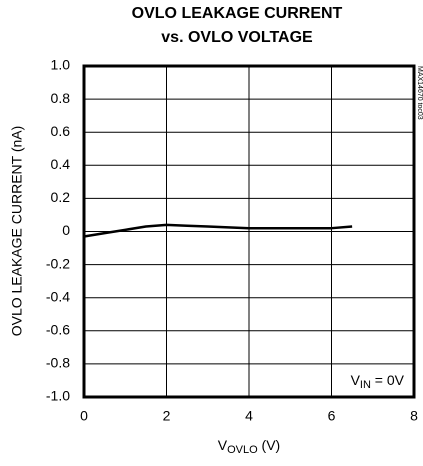  I want to click on chart-title: OVLO LEAKAGE CURRENT, so click(237, 13).